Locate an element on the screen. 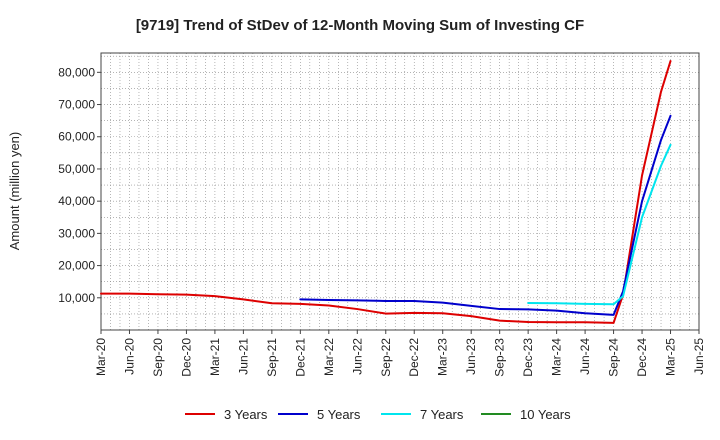 Image resolution: width=720 pixels, height=440 pixels. x-tick-label: Jun-25 is located at coordinates (699, 356).